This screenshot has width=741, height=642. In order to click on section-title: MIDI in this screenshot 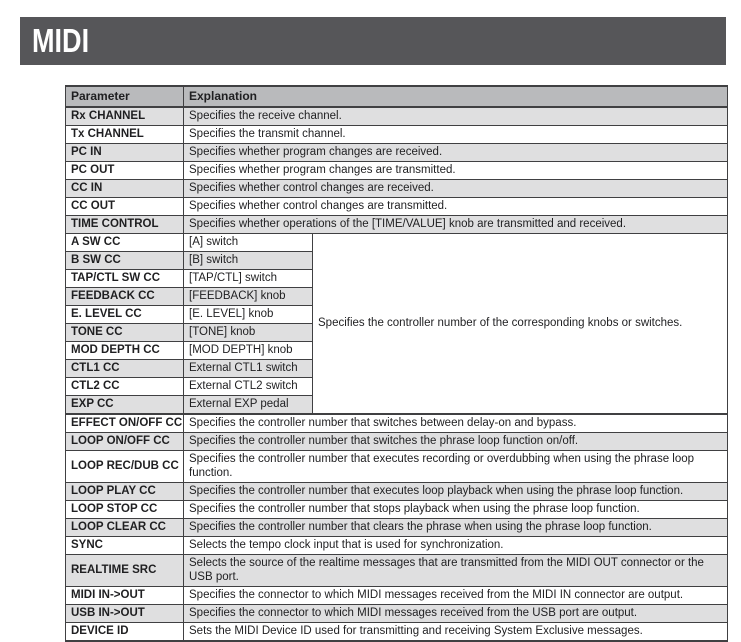, I will do `click(61, 40)`.